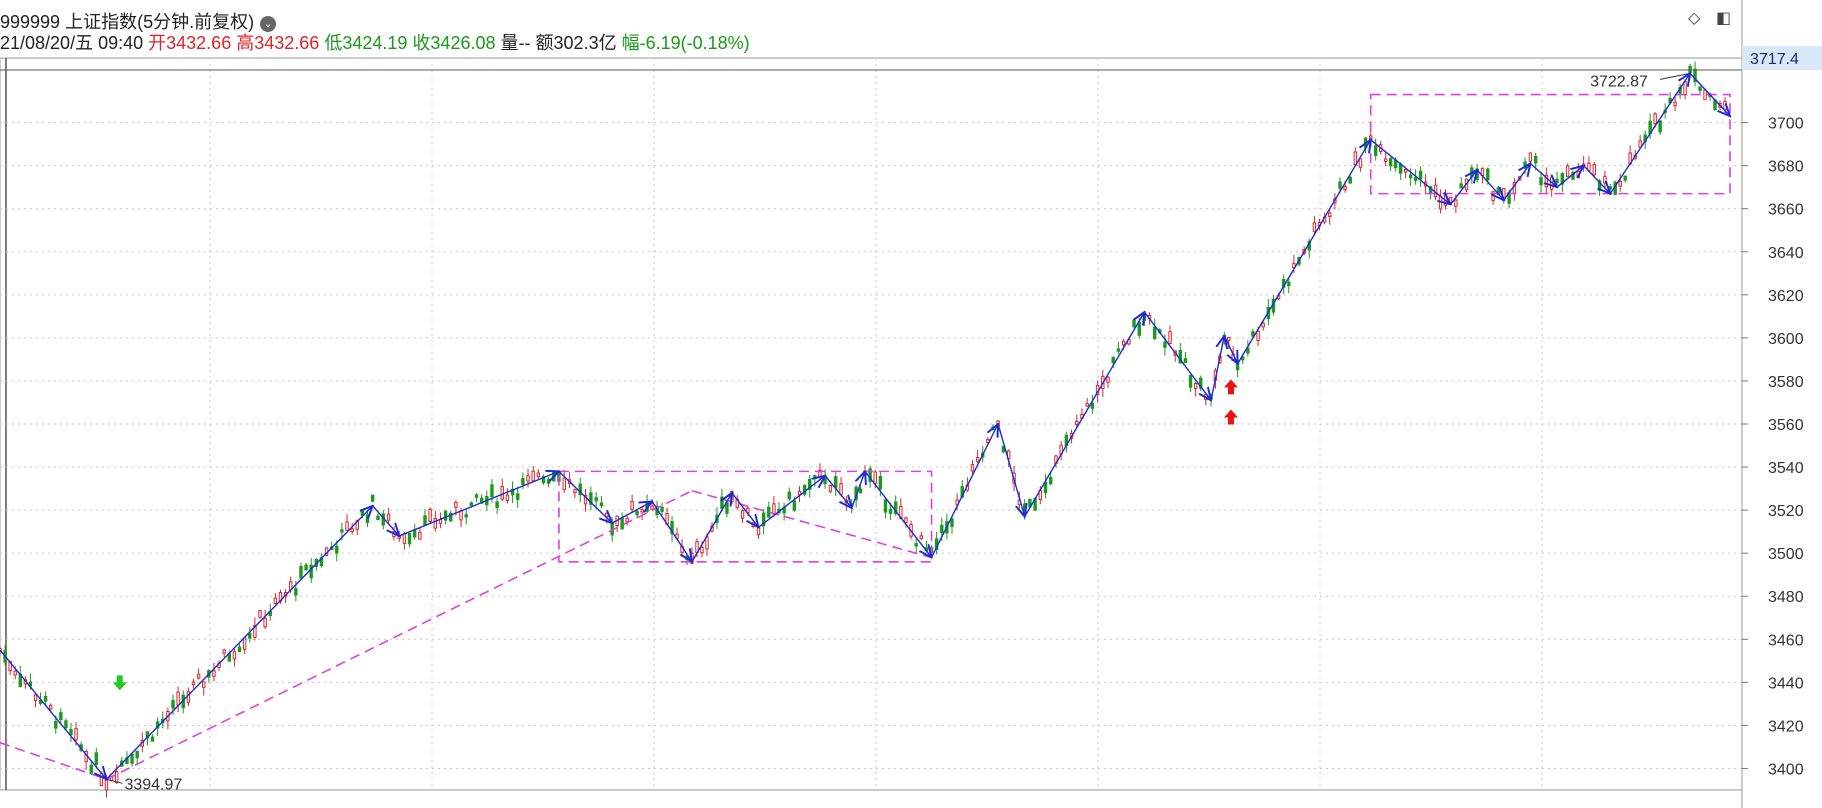  I want to click on y-tick-label: 3680, so click(1786, 167).